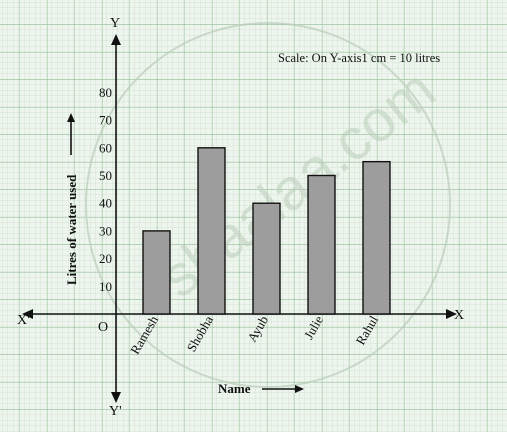  What do you see at coordinates (211, 231) in the screenshot?
I see `bar-shobha` at bounding box center [211, 231].